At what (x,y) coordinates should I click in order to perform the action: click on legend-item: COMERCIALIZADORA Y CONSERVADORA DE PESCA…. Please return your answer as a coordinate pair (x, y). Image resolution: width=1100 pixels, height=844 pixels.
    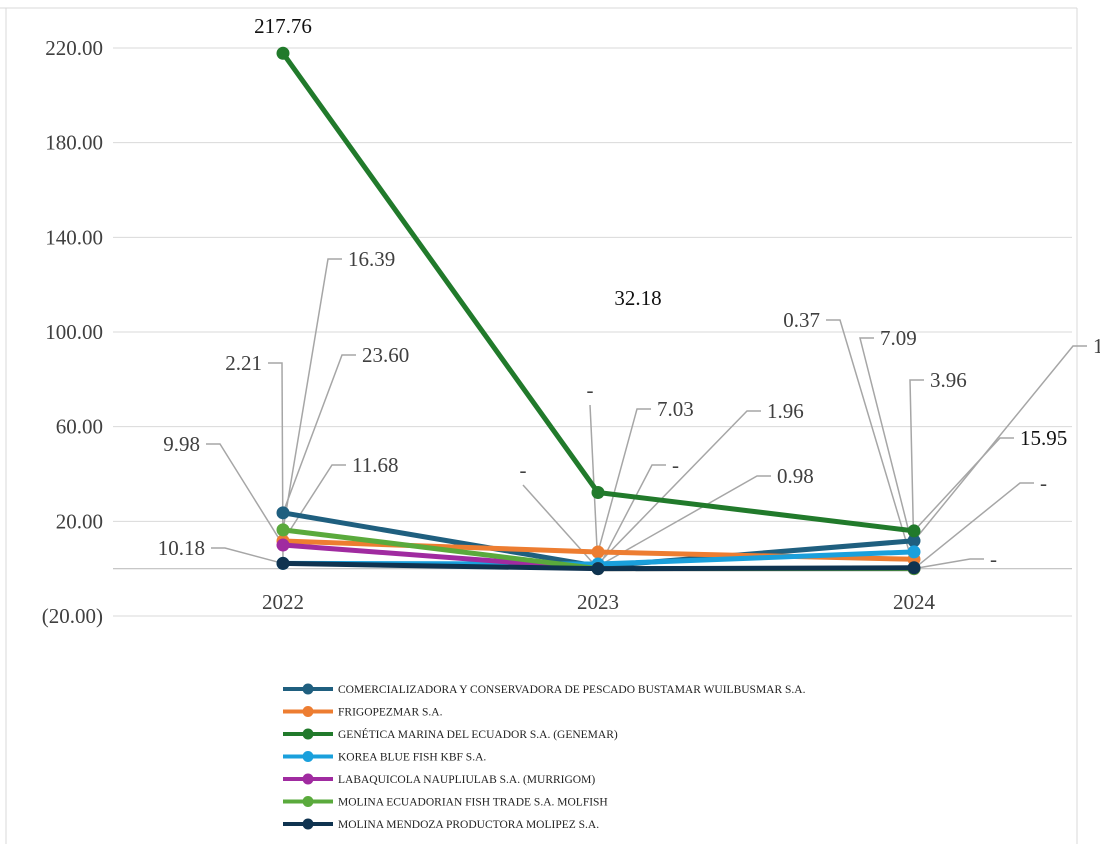
    Looking at the image, I should click on (544, 689).